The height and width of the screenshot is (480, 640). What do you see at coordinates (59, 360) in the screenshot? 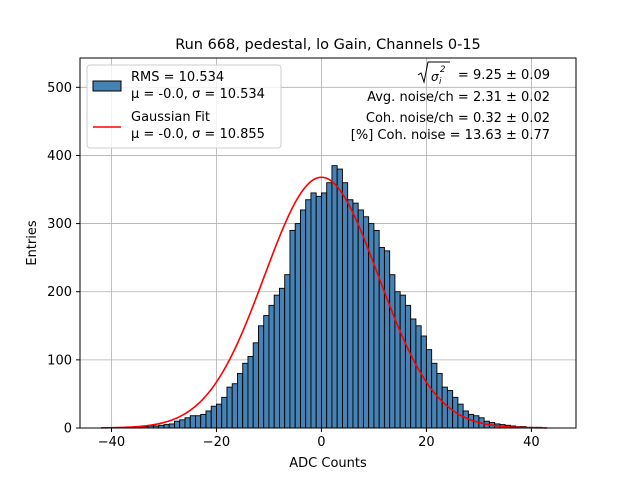
I see `y-tick-label: 100` at bounding box center [59, 360].